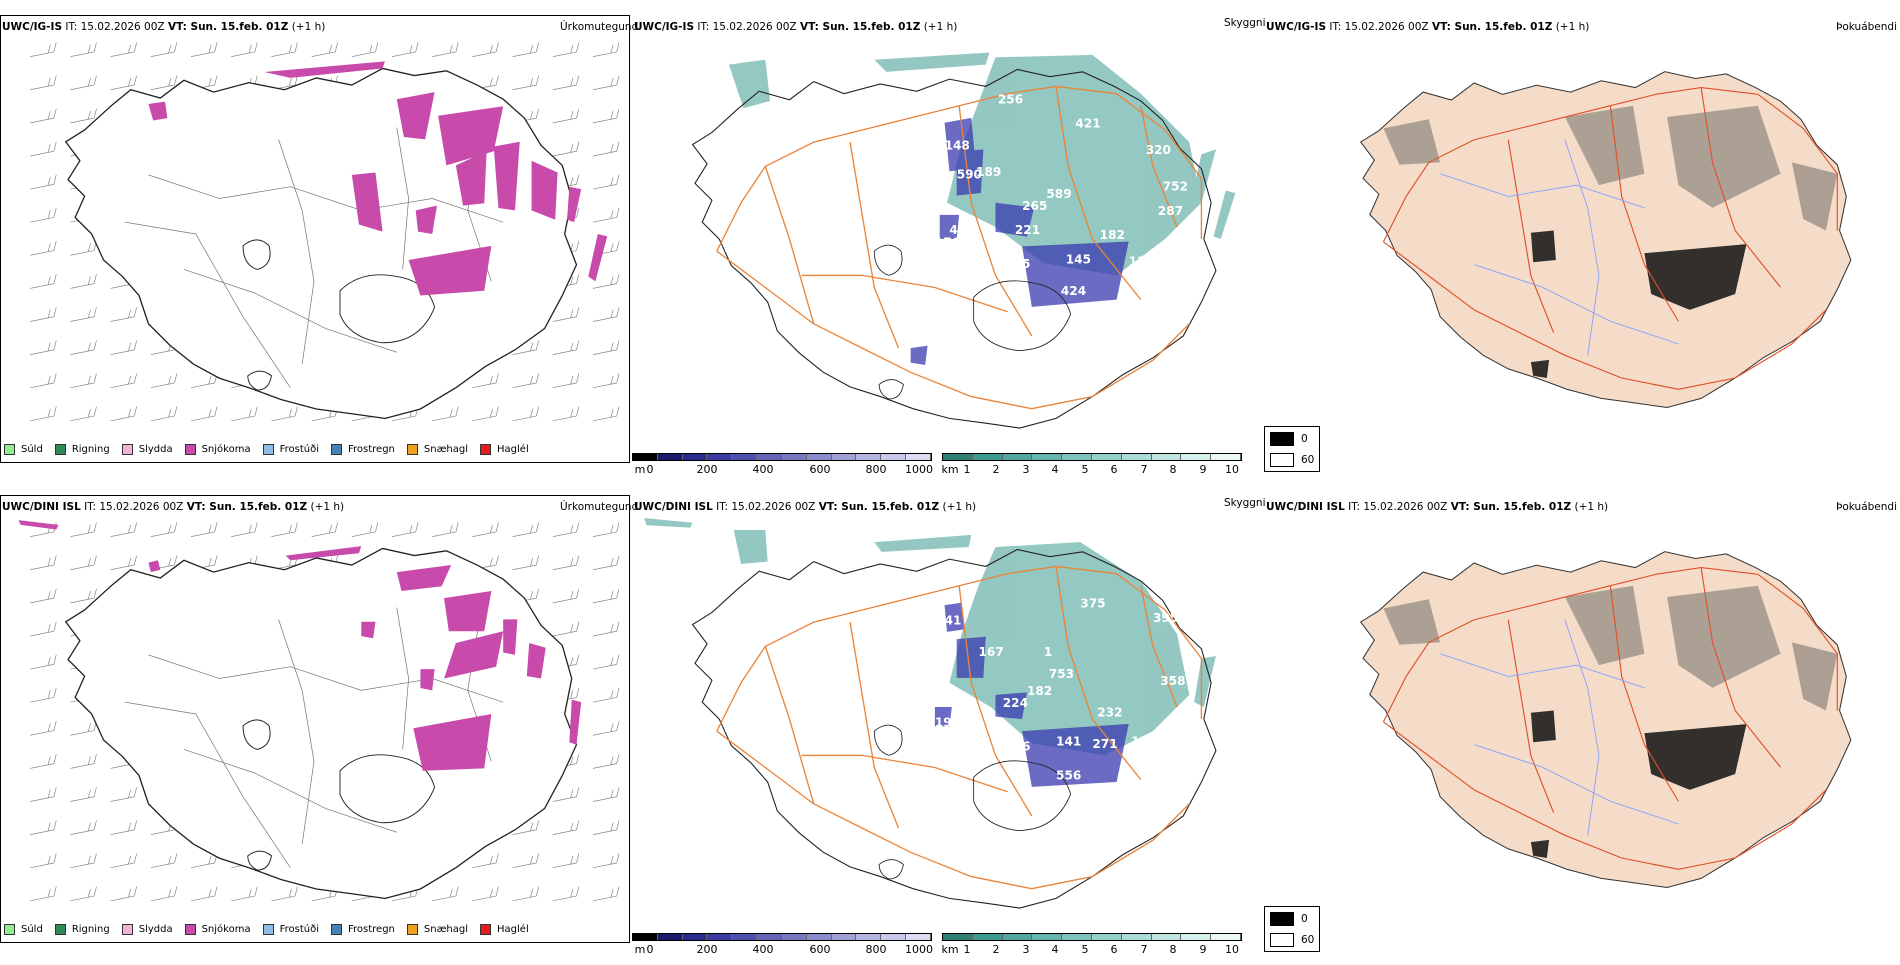 This screenshot has width=1900, height=965. What do you see at coordinates (1866, 507) in the screenshot?
I see `panel-title: Þokuábendi` at bounding box center [1866, 507].